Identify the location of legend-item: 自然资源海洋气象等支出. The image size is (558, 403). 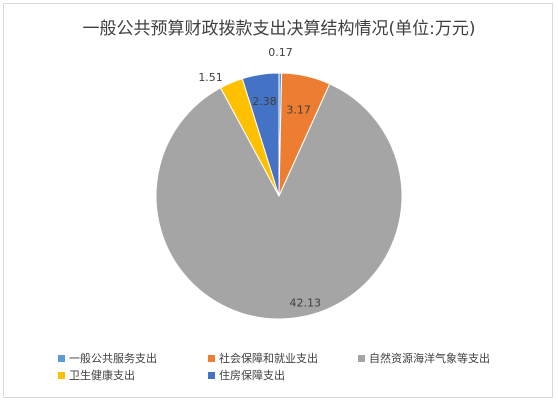
(424, 358).